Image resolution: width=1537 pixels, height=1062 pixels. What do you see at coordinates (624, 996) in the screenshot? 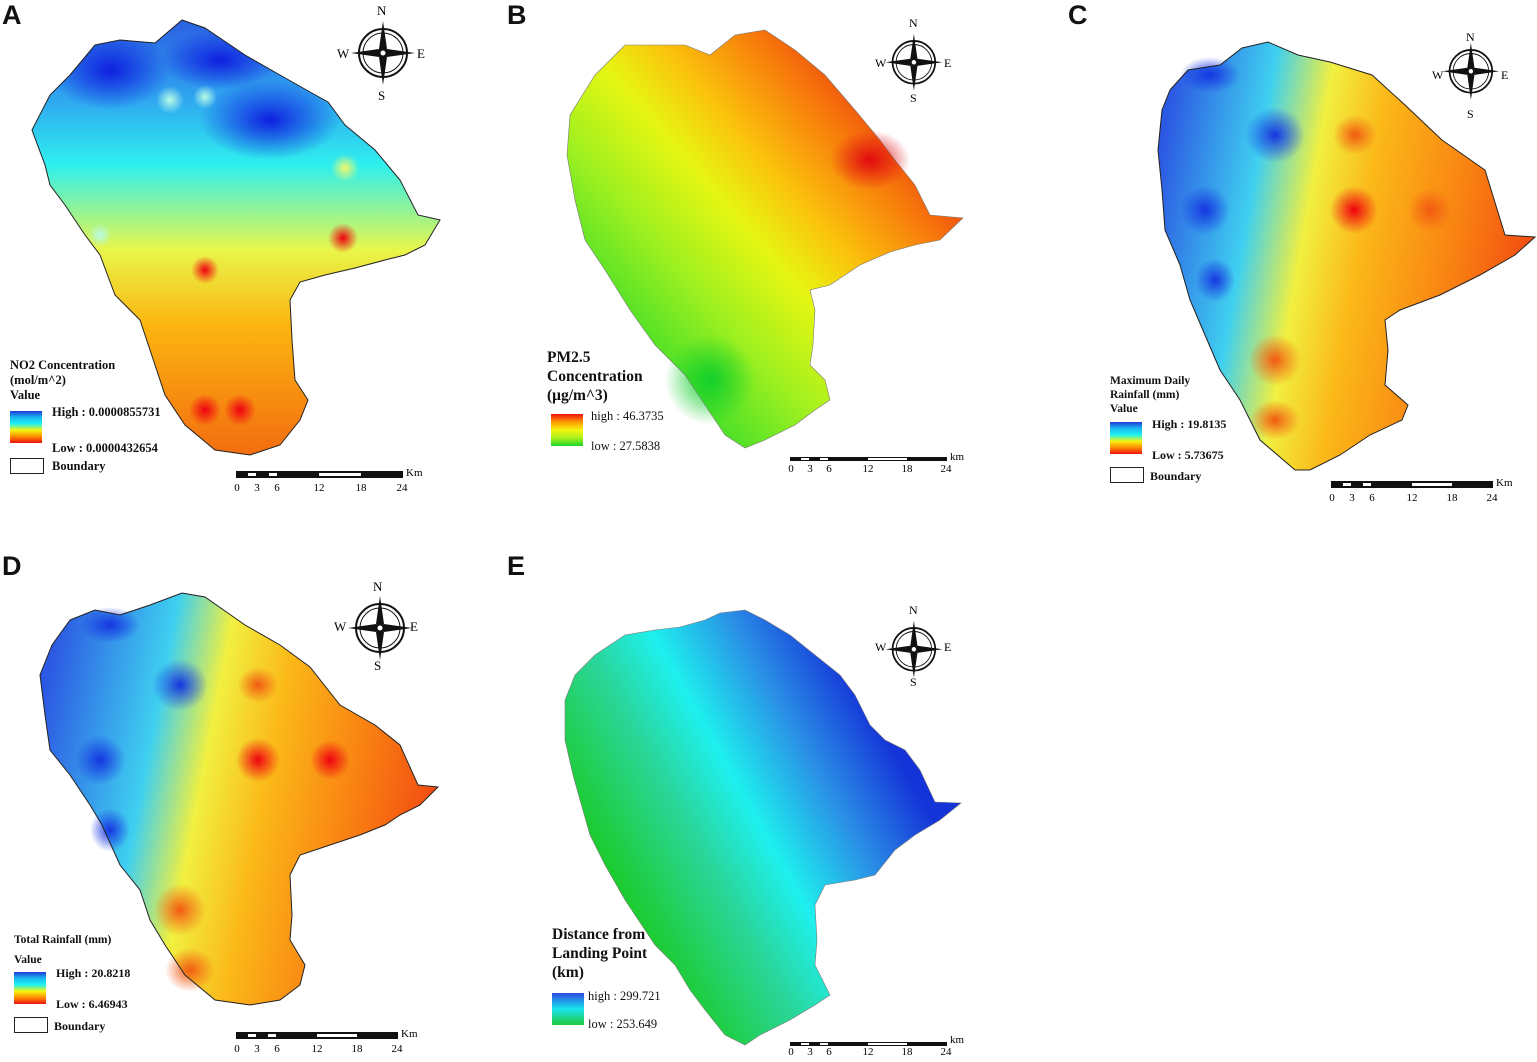
I see `legend-high: high : 299.721` at bounding box center [624, 996].